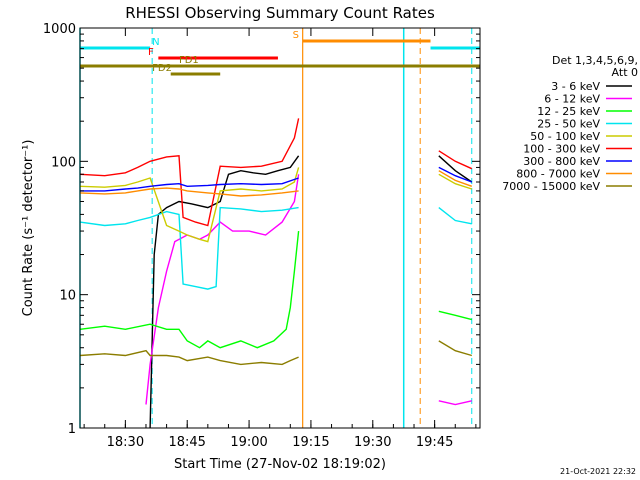  Describe the element at coordinates (28, 228) in the screenshot. I see `y-axis-label: Count Rate (s⁻¹ detector⁻¹)` at that location.